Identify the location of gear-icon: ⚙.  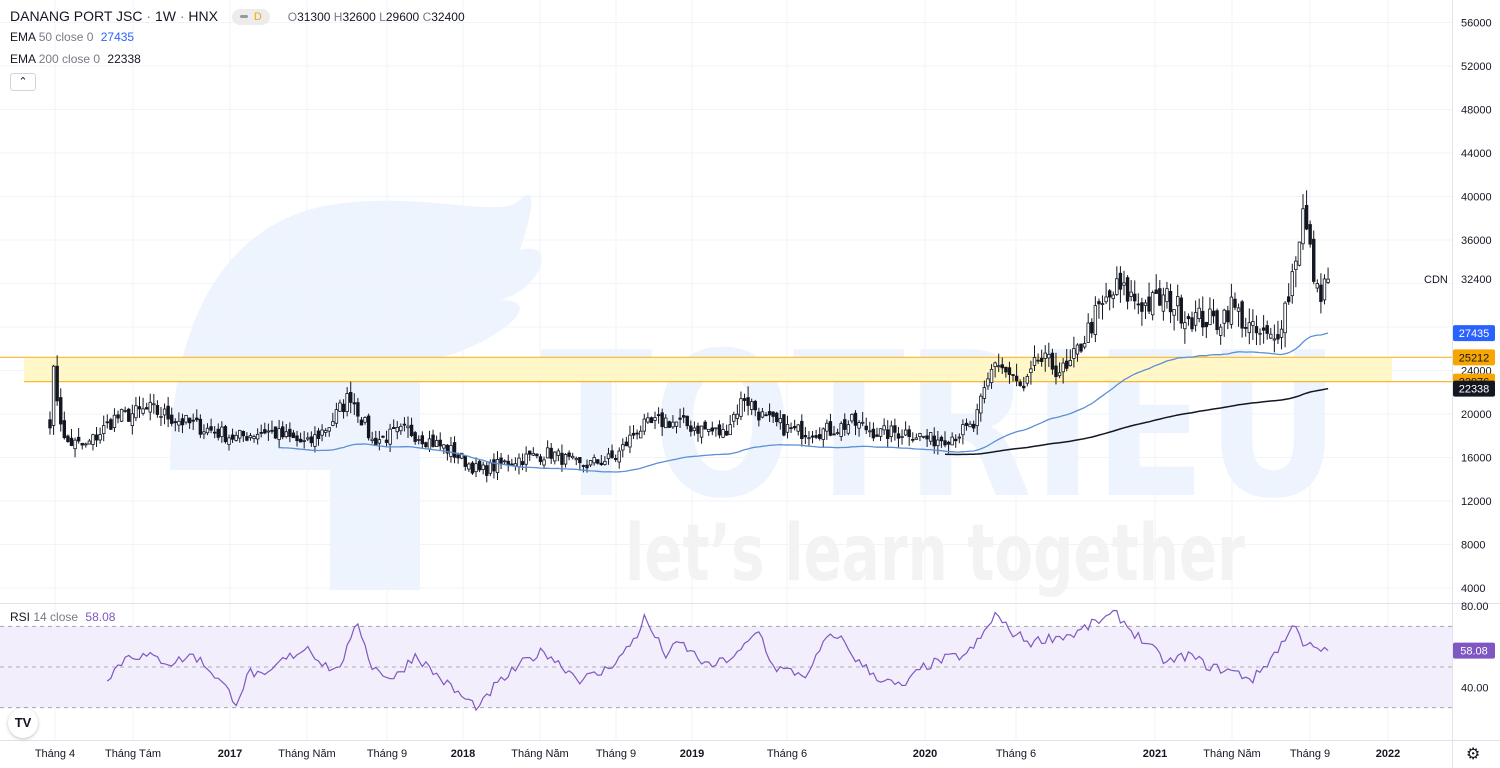
(1473, 754).